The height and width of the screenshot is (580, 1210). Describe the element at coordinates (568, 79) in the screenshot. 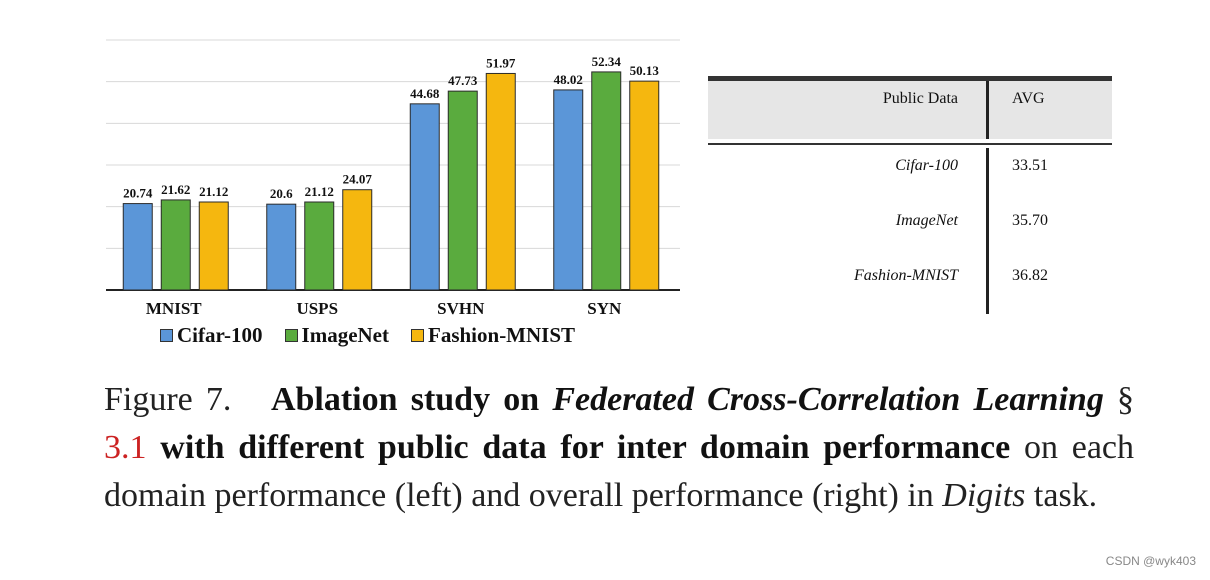

I see `bar-value-label: 48.02` at that location.